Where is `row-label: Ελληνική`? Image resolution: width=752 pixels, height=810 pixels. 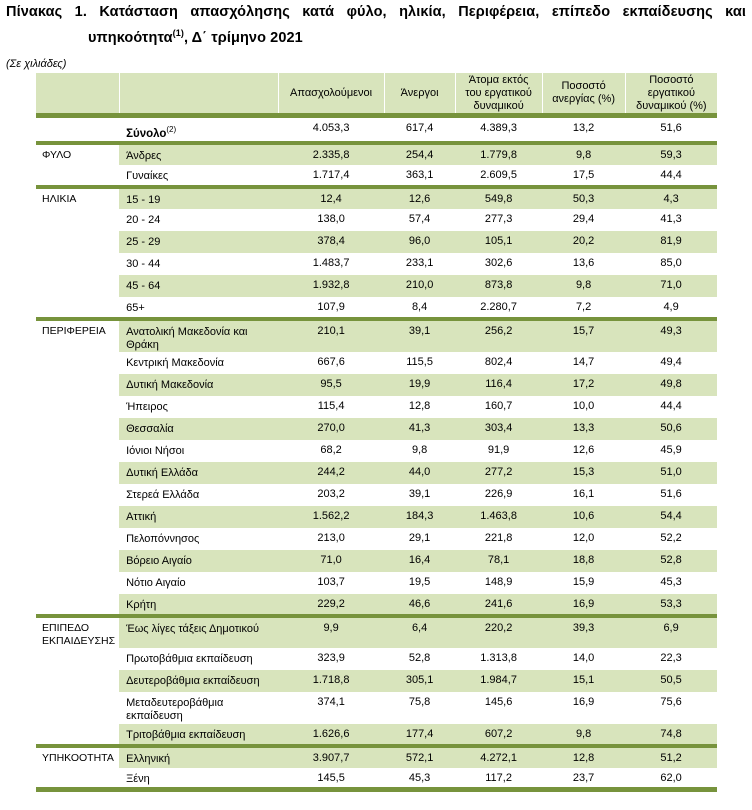 row-label: Ελληνική is located at coordinates (199, 755).